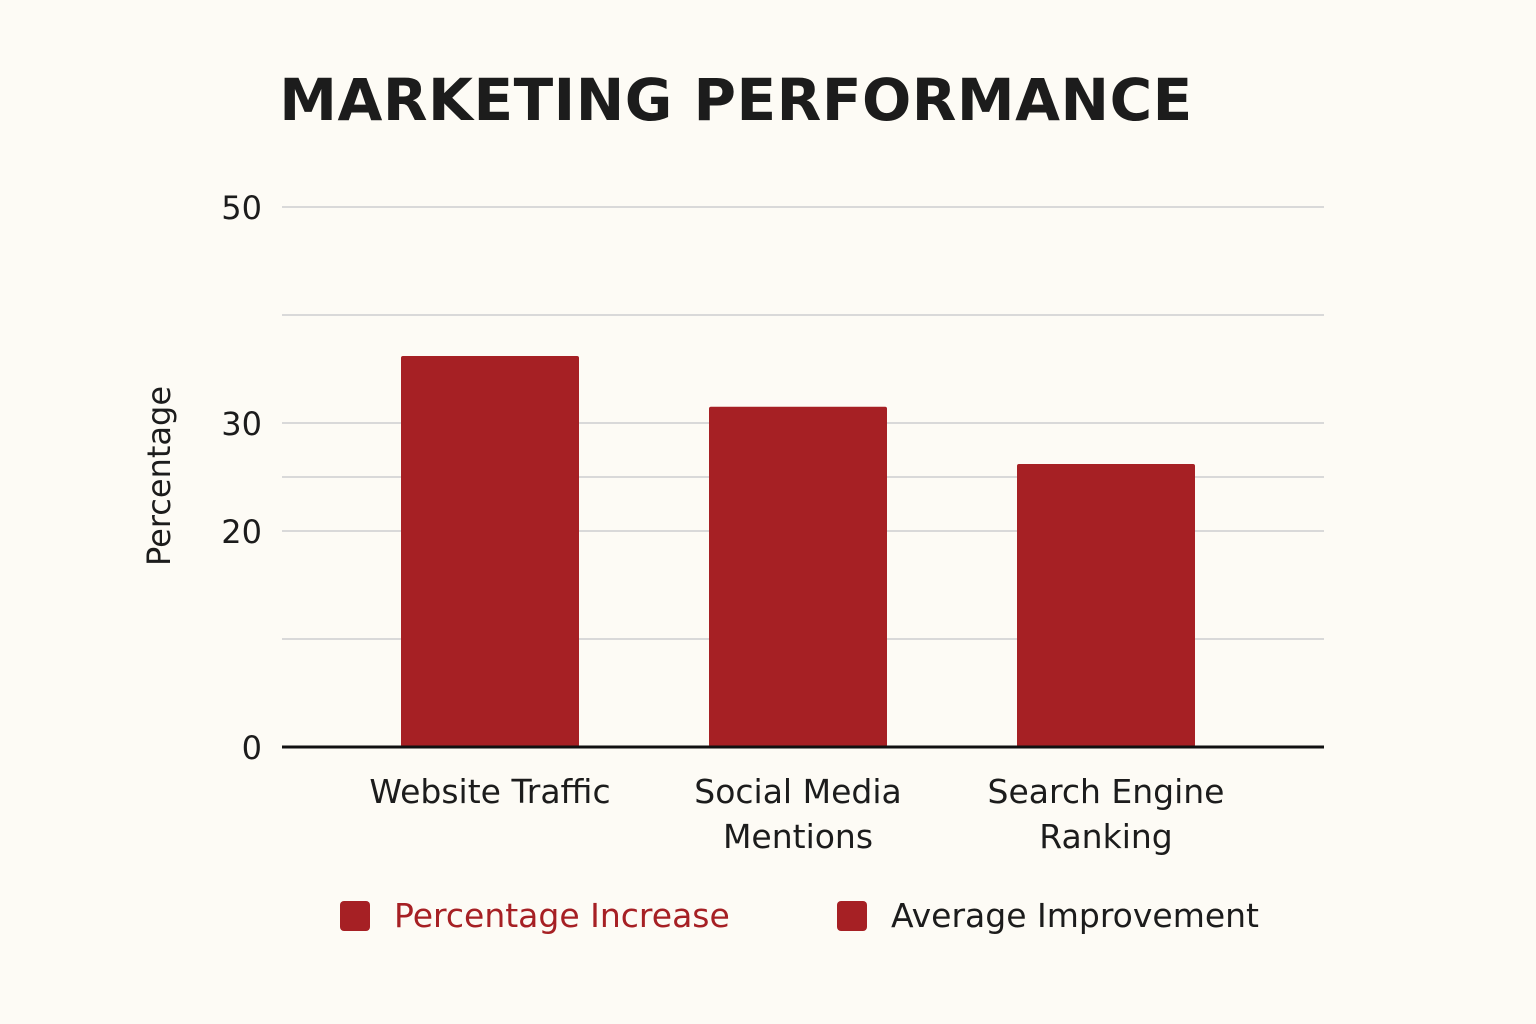  I want to click on legend-item-percentage-increase: Percentage Increase, so click(535, 915).